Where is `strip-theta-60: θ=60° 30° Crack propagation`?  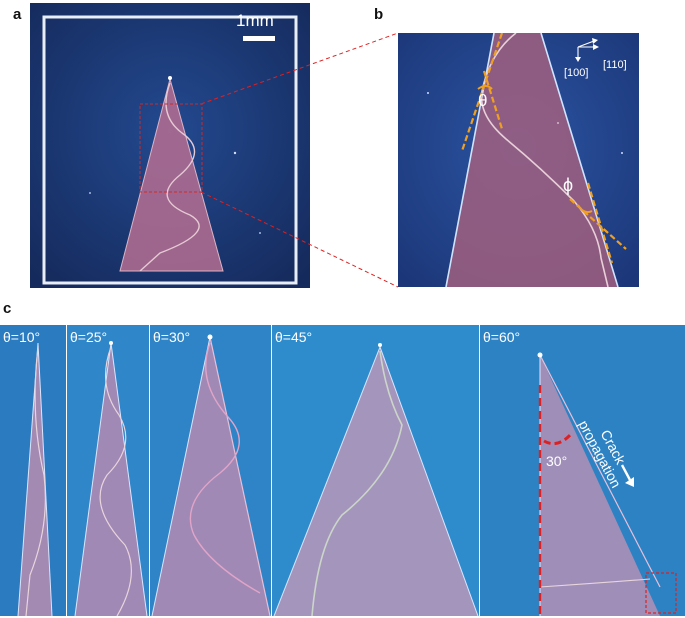 strip-theta-60: θ=60° 30° Crack propagation is located at coordinates (582, 470).